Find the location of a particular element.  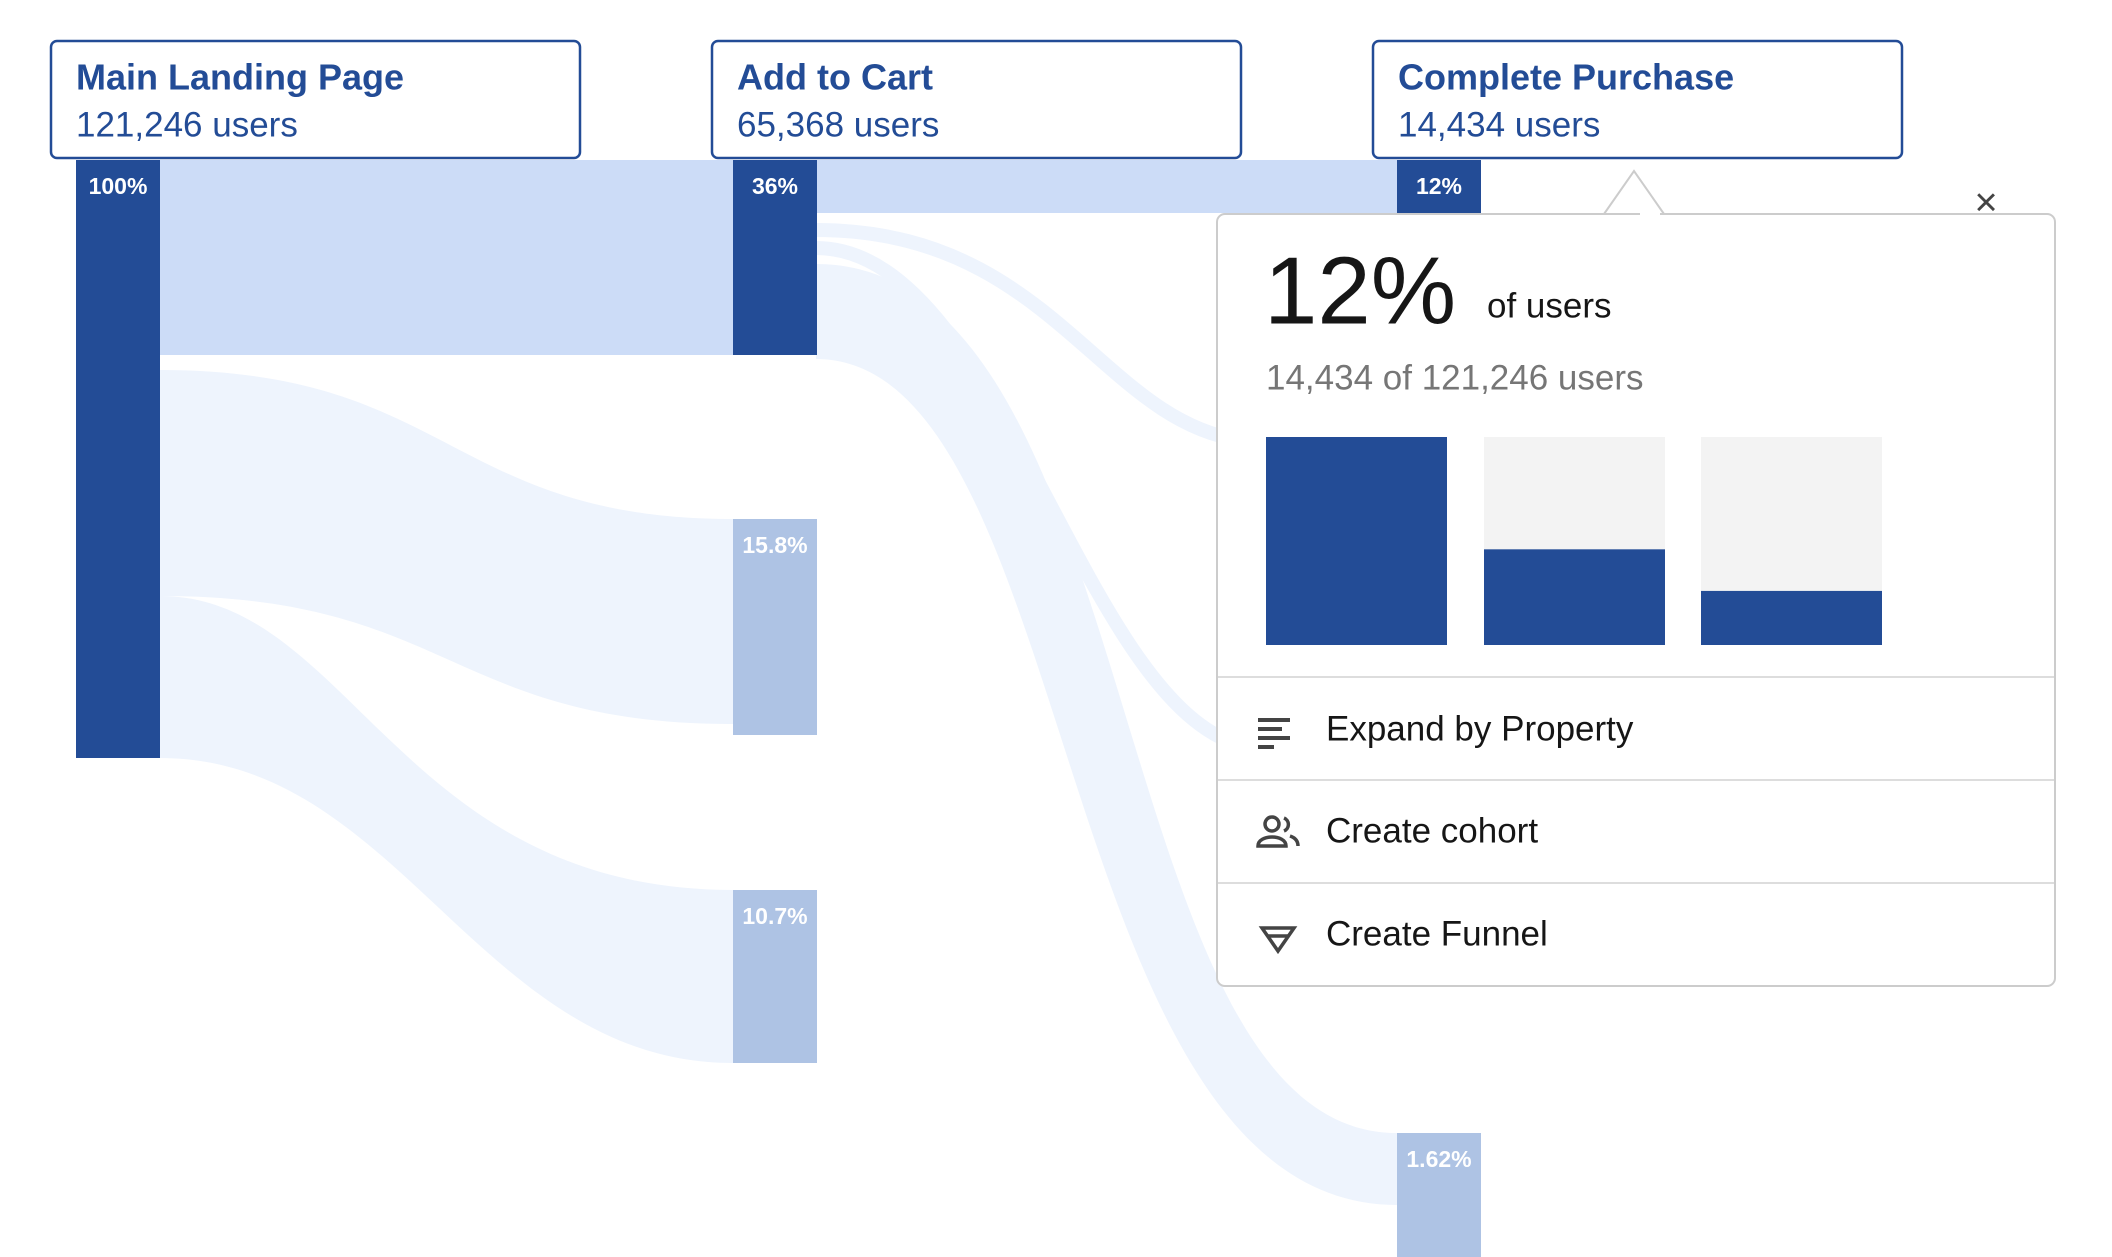

close-button: × is located at coordinates (1985, 203).